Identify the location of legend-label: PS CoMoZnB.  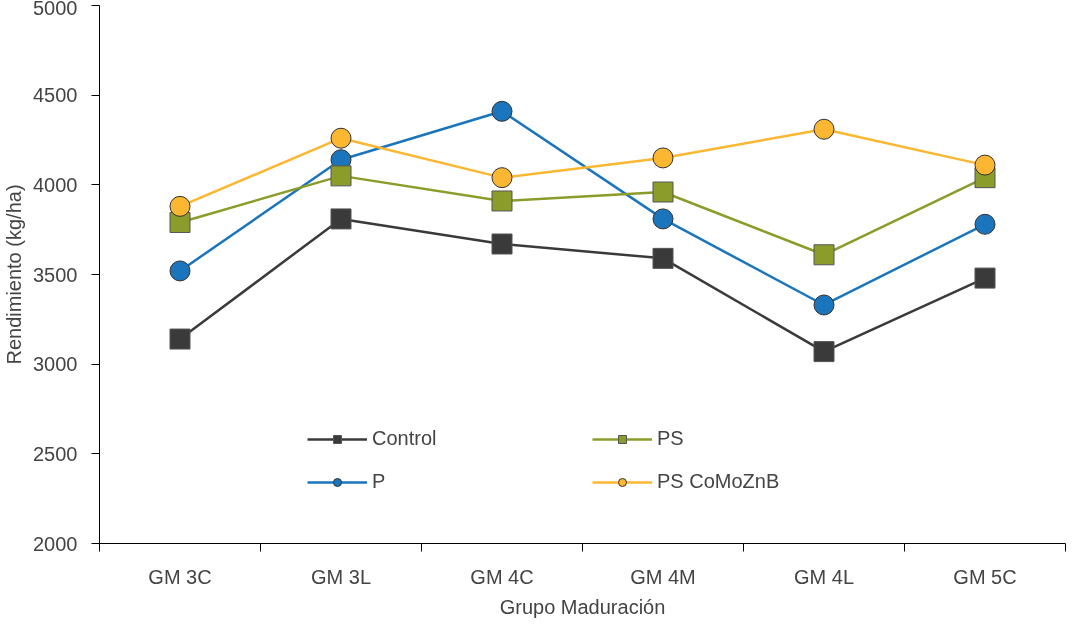
(719, 481).